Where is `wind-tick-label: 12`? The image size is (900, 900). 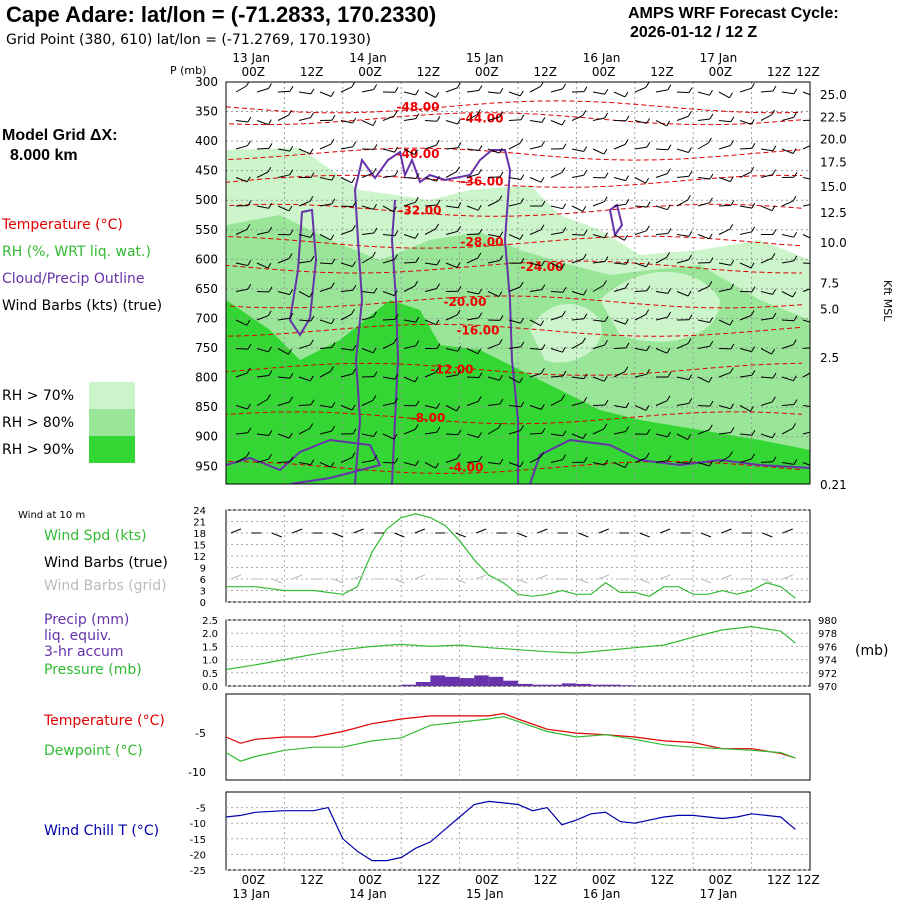 wind-tick-label: 12 is located at coordinates (199, 557).